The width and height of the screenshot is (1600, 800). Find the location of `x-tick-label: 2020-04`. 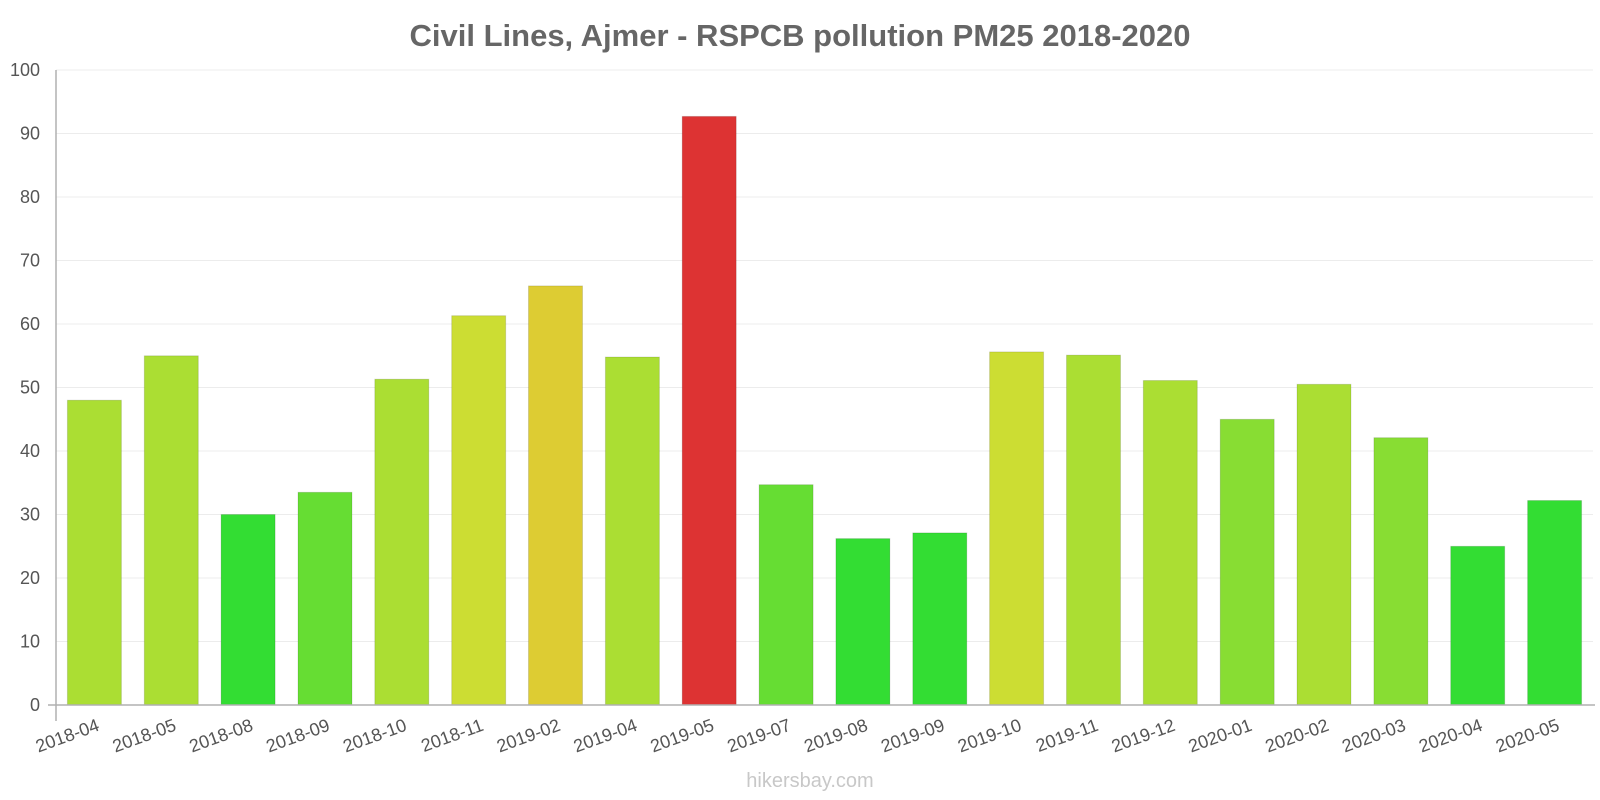

x-tick-label: 2020-04 is located at coordinates (1450, 735).